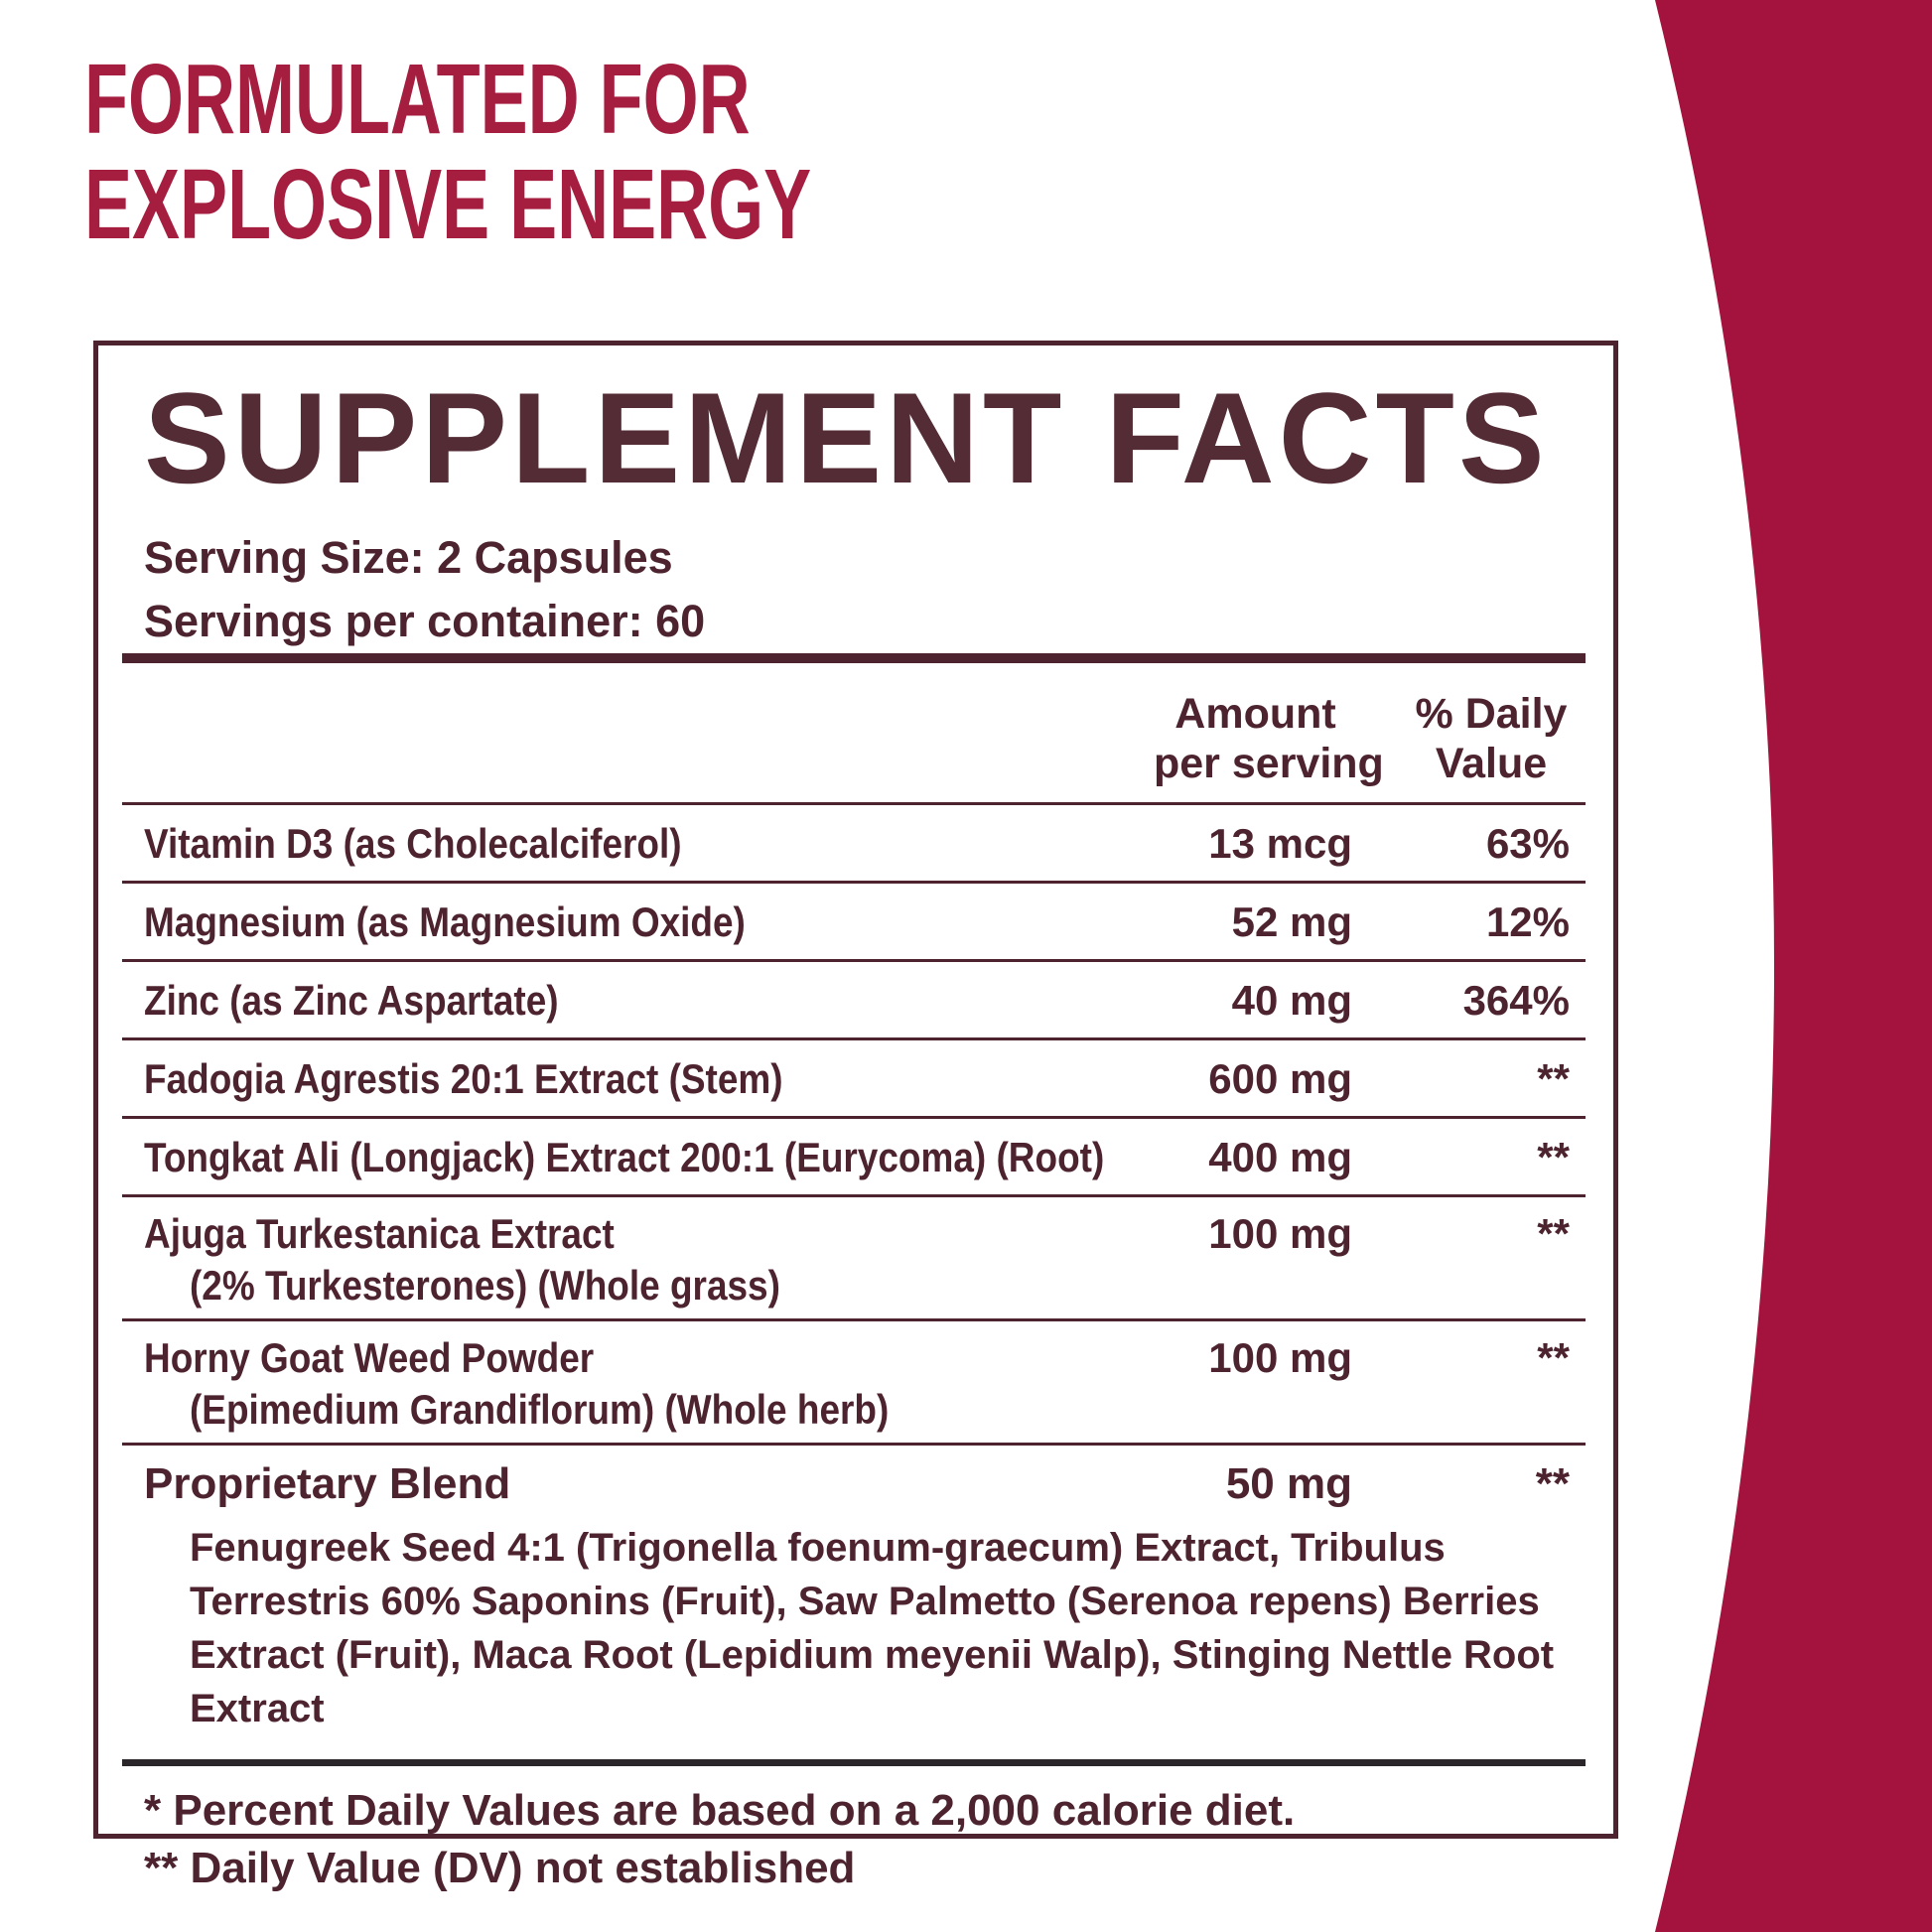 The height and width of the screenshot is (1932, 1932). Describe the element at coordinates (351, 1000) in the screenshot. I see `ingredient-name: Zinc (as Zinc Aspartate)` at that location.